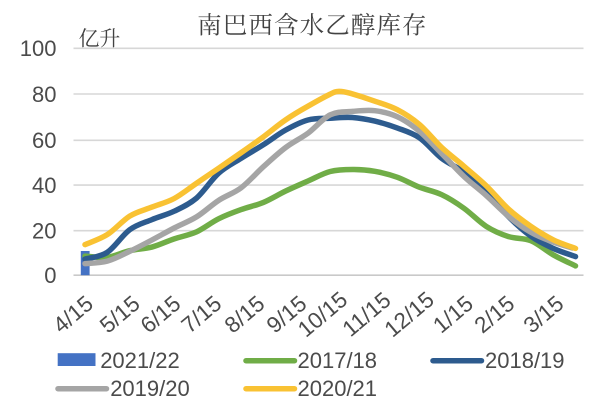 This screenshot has height=405, width=600. What do you see at coordinates (44, 140) in the screenshot?
I see `svg-text: 60` at bounding box center [44, 140].